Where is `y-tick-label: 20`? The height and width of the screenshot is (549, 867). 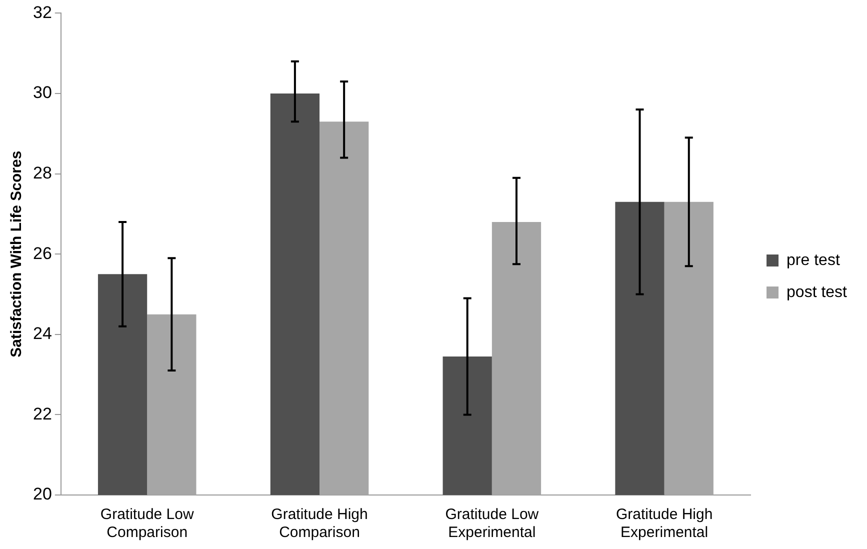 y-tick-label: 20 is located at coordinates (42, 494).